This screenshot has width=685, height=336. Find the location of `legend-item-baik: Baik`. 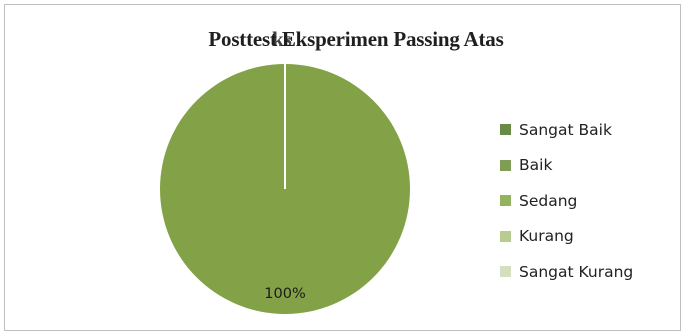

legend-item-baik: Baik is located at coordinates (566, 166).